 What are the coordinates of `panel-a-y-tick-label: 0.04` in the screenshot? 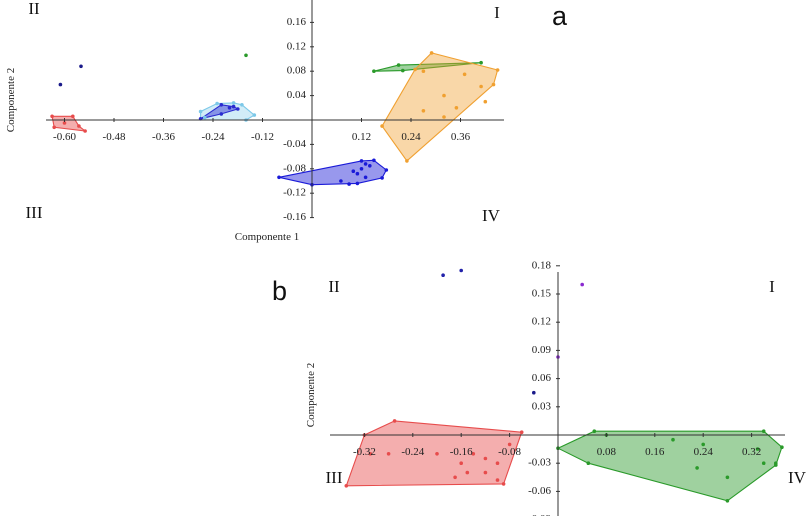 It's located at (297, 95).